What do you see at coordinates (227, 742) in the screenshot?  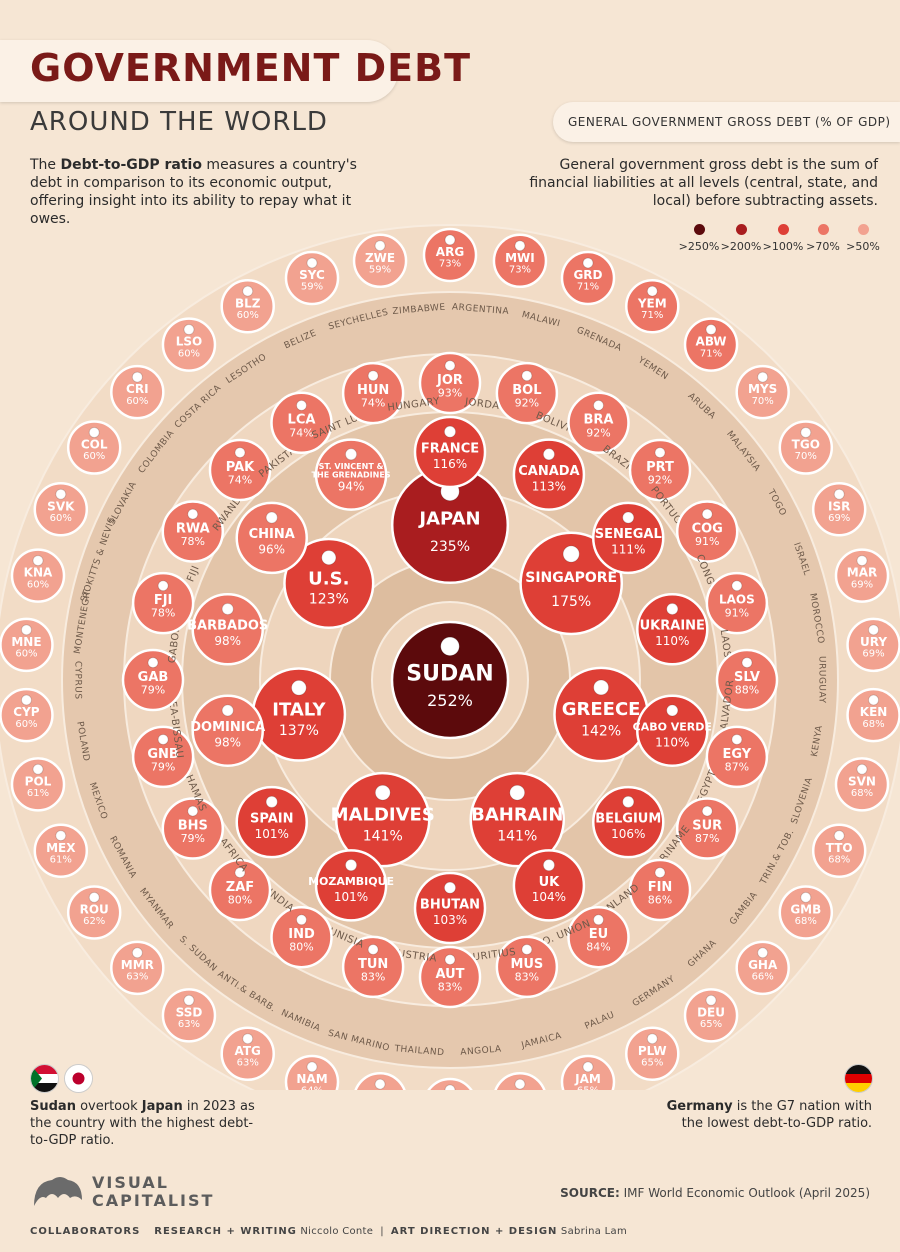 I see `bubble-value: 98%` at bounding box center [227, 742].